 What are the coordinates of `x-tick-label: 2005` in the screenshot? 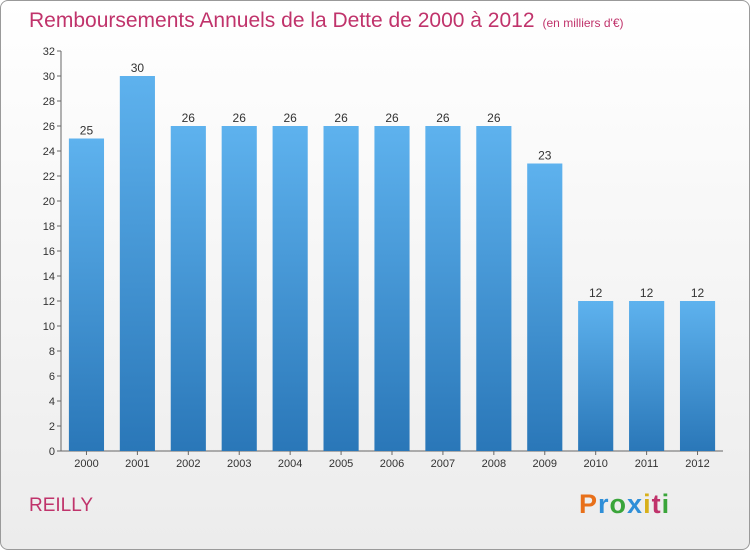 It's located at (341, 464).